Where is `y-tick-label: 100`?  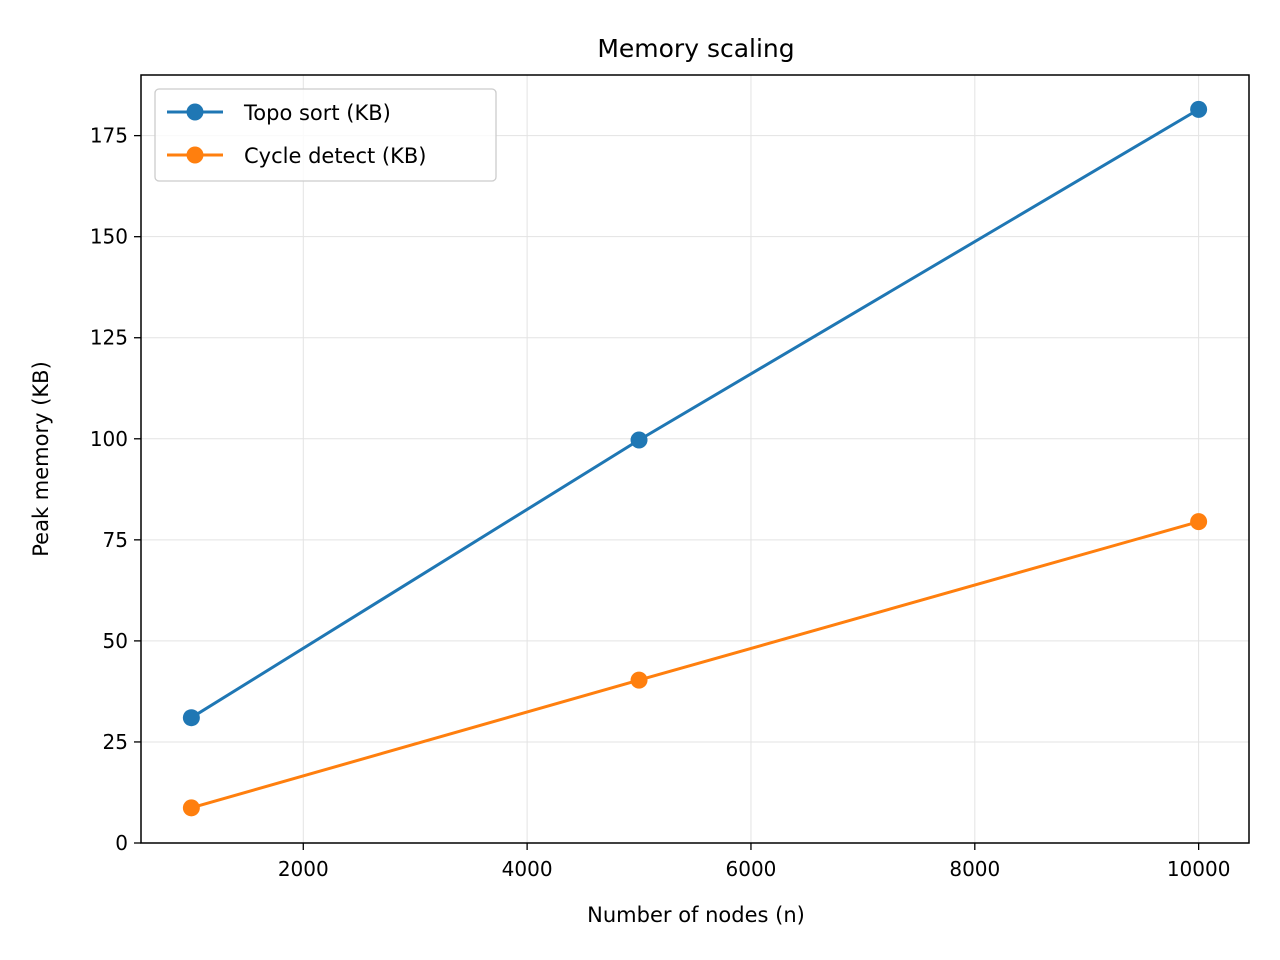
y-tick-label: 100 is located at coordinates (109, 439).